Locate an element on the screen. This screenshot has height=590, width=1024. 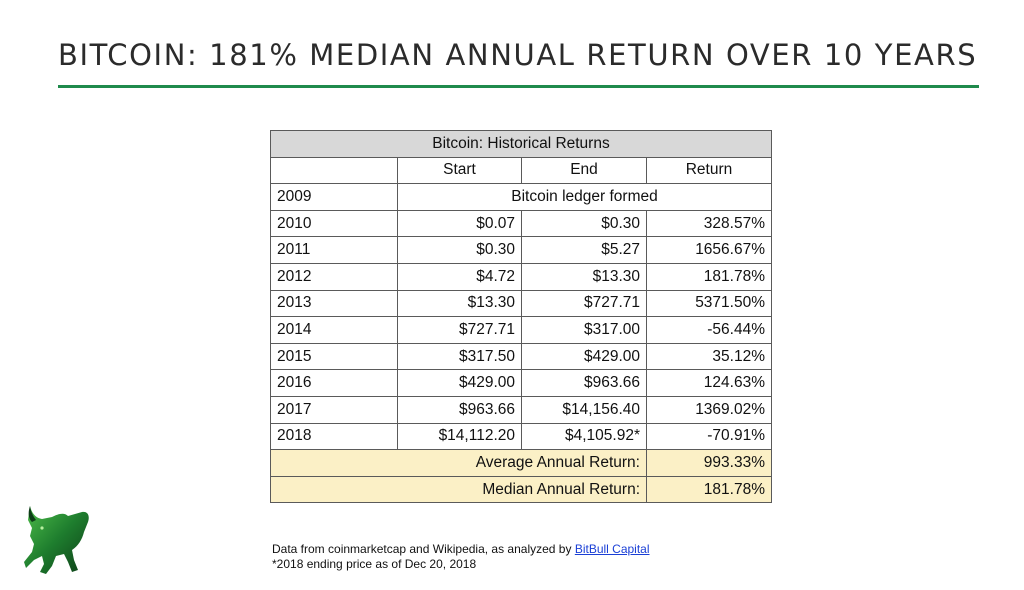
table-caption: Bitcoin: Historical Returns is located at coordinates (521, 144).